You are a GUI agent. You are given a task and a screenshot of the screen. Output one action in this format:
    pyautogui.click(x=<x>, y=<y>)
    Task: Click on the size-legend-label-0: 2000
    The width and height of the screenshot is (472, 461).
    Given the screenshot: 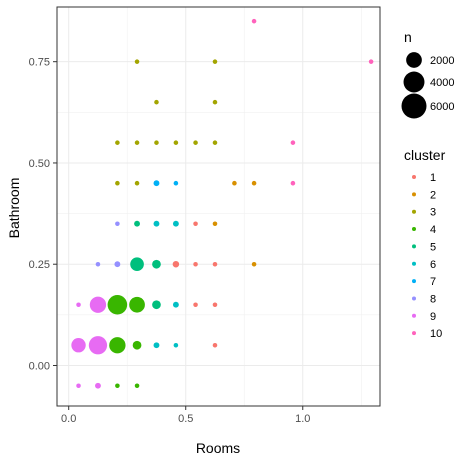 What is the action you would take?
    pyautogui.click(x=442, y=61)
    